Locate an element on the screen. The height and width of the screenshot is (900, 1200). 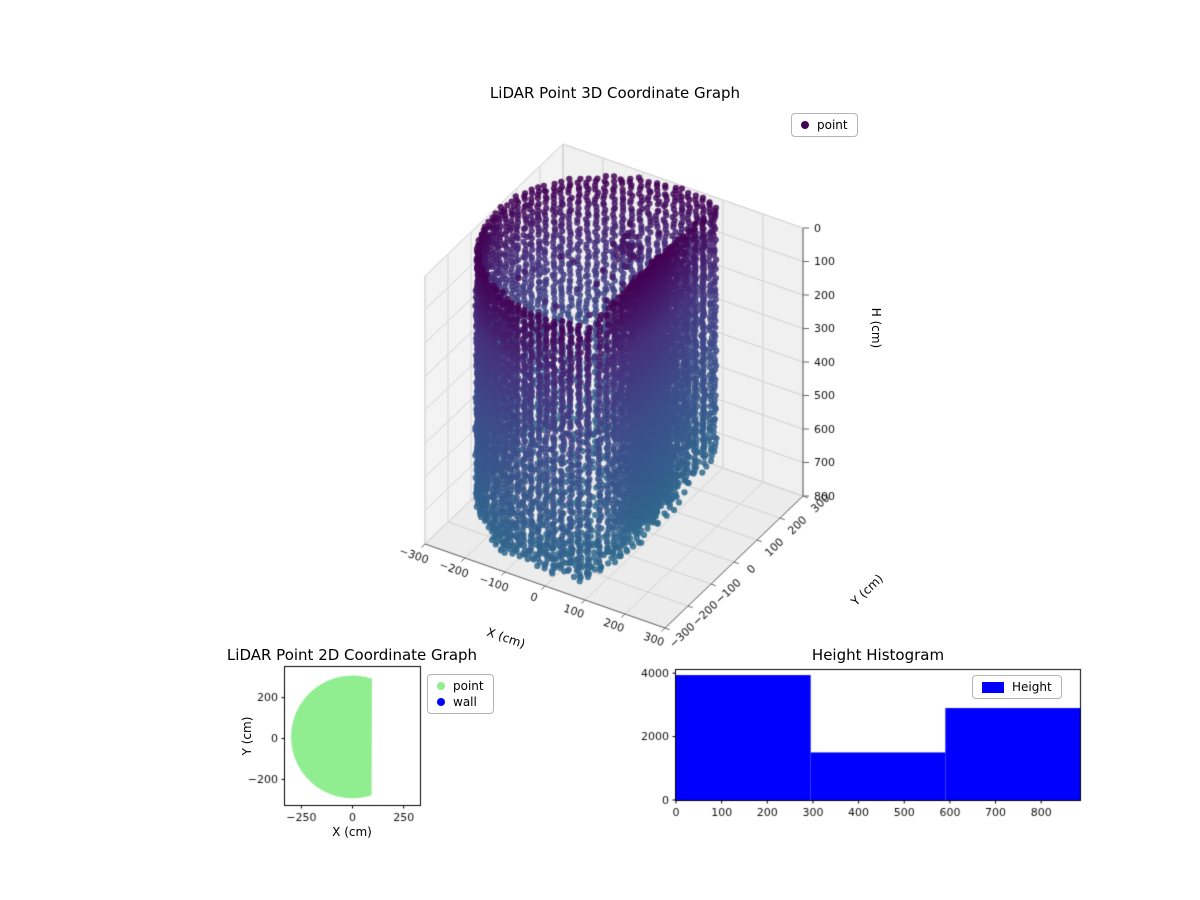
legend-item-wall: wall is located at coordinates (460, 702).